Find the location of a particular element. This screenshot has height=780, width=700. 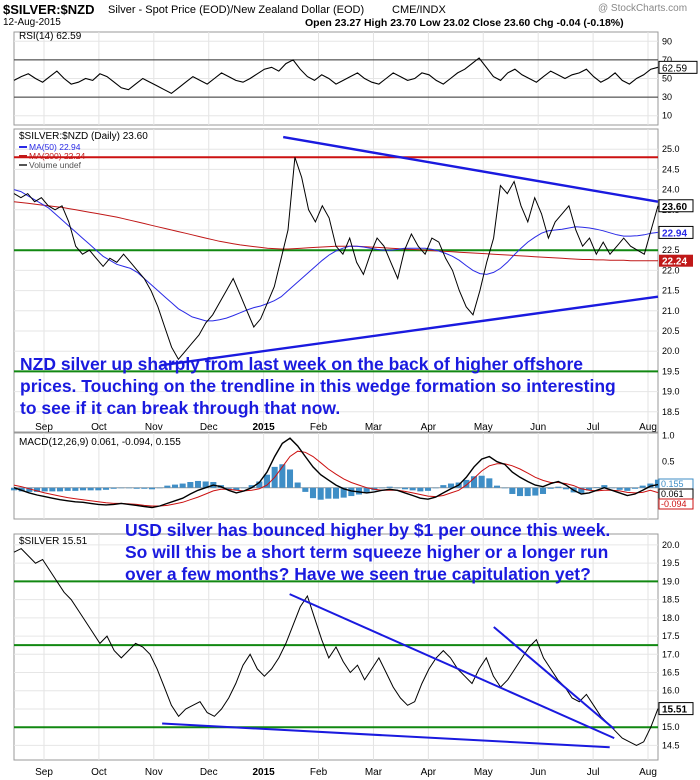

chart-source: CME/INDX is located at coordinates (419, 10).